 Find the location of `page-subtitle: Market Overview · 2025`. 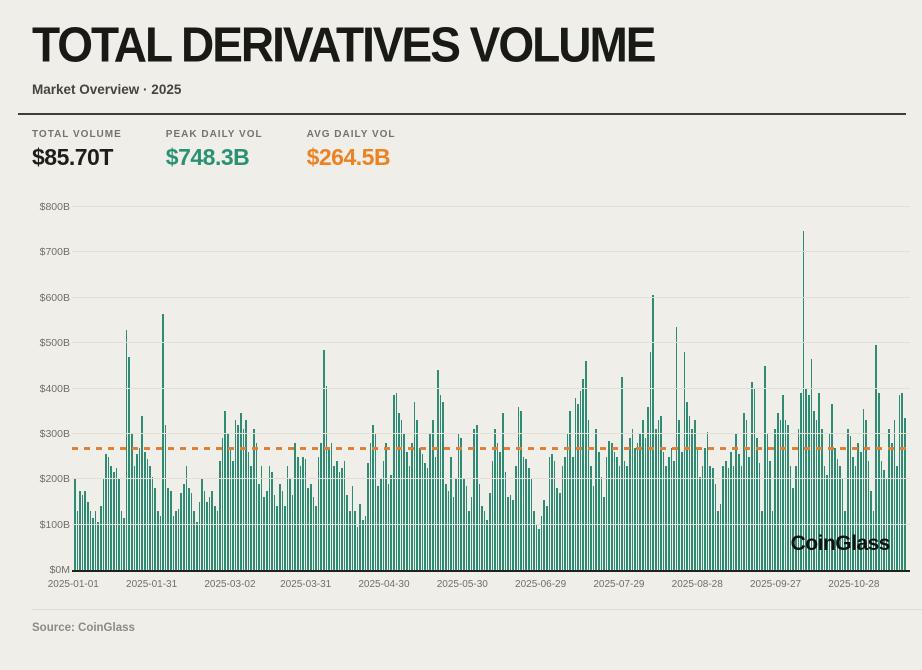

page-subtitle: Market Overview · 2025 is located at coordinates (107, 89).